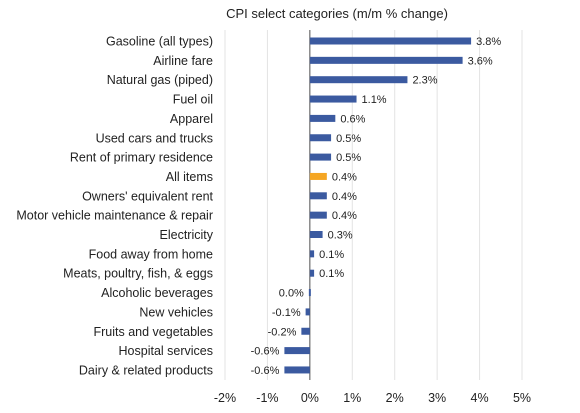 The width and height of the screenshot is (580, 413). Describe the element at coordinates (189, 177) in the screenshot. I see `category-label-7: All items` at that location.